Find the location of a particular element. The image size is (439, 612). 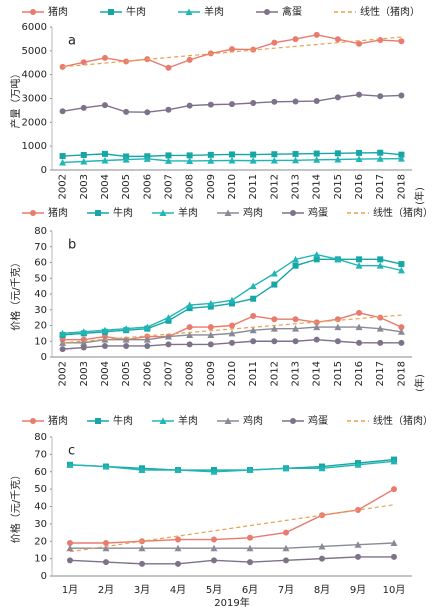

legend-label: 线性（猪肉） is located at coordinates (403, 212).